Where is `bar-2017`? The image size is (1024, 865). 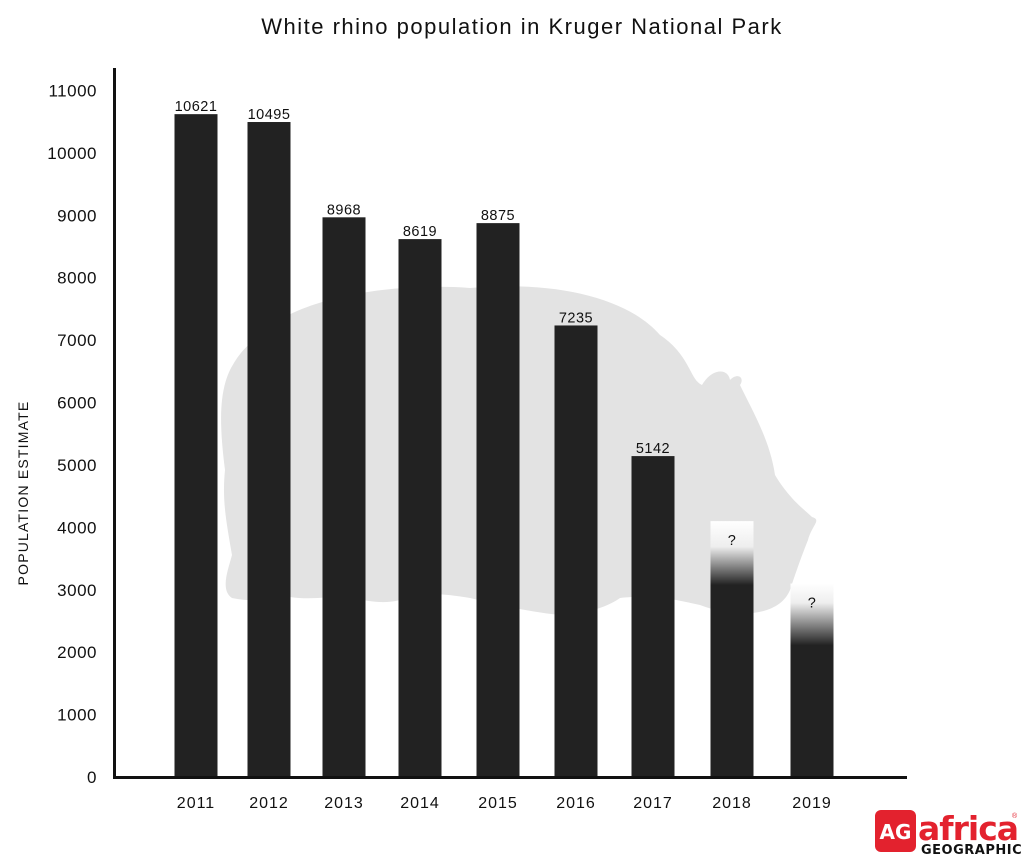 bar-2017 is located at coordinates (653, 616).